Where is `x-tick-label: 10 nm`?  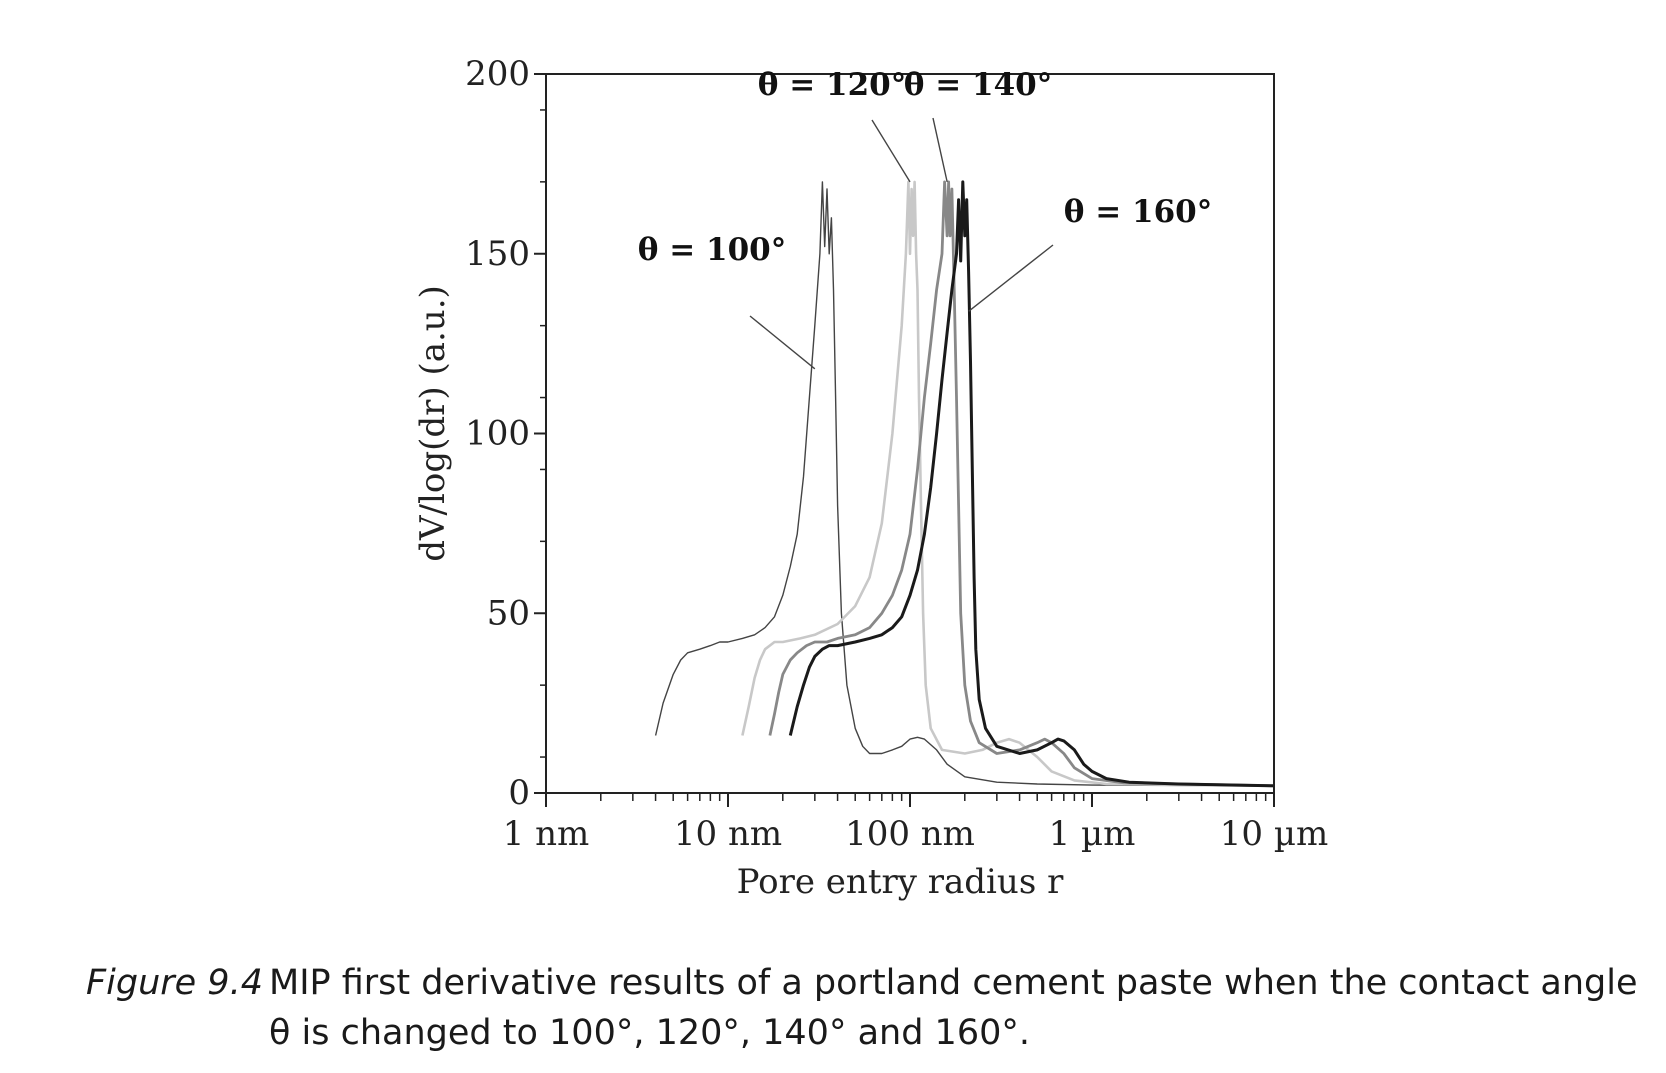
x-tick-label: 10 nm is located at coordinates (728, 834).